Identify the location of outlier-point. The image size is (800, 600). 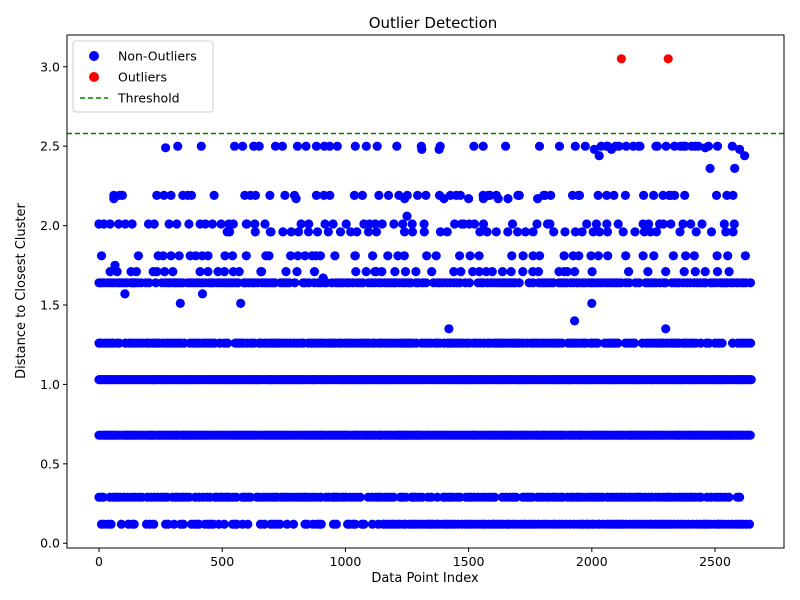
(621, 59).